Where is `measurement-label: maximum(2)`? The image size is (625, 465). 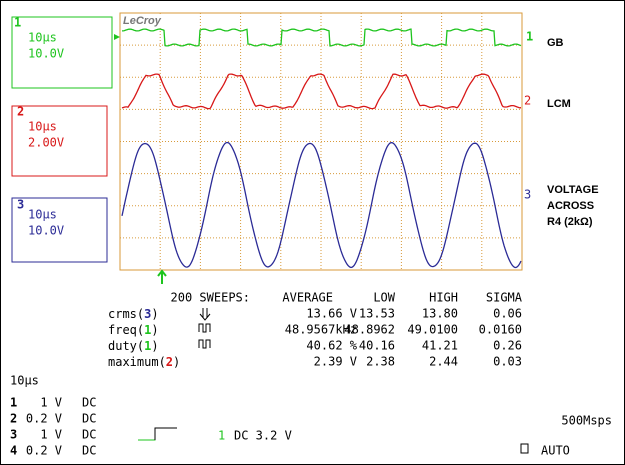
measurement-label: maximum(2) is located at coordinates (144, 362).